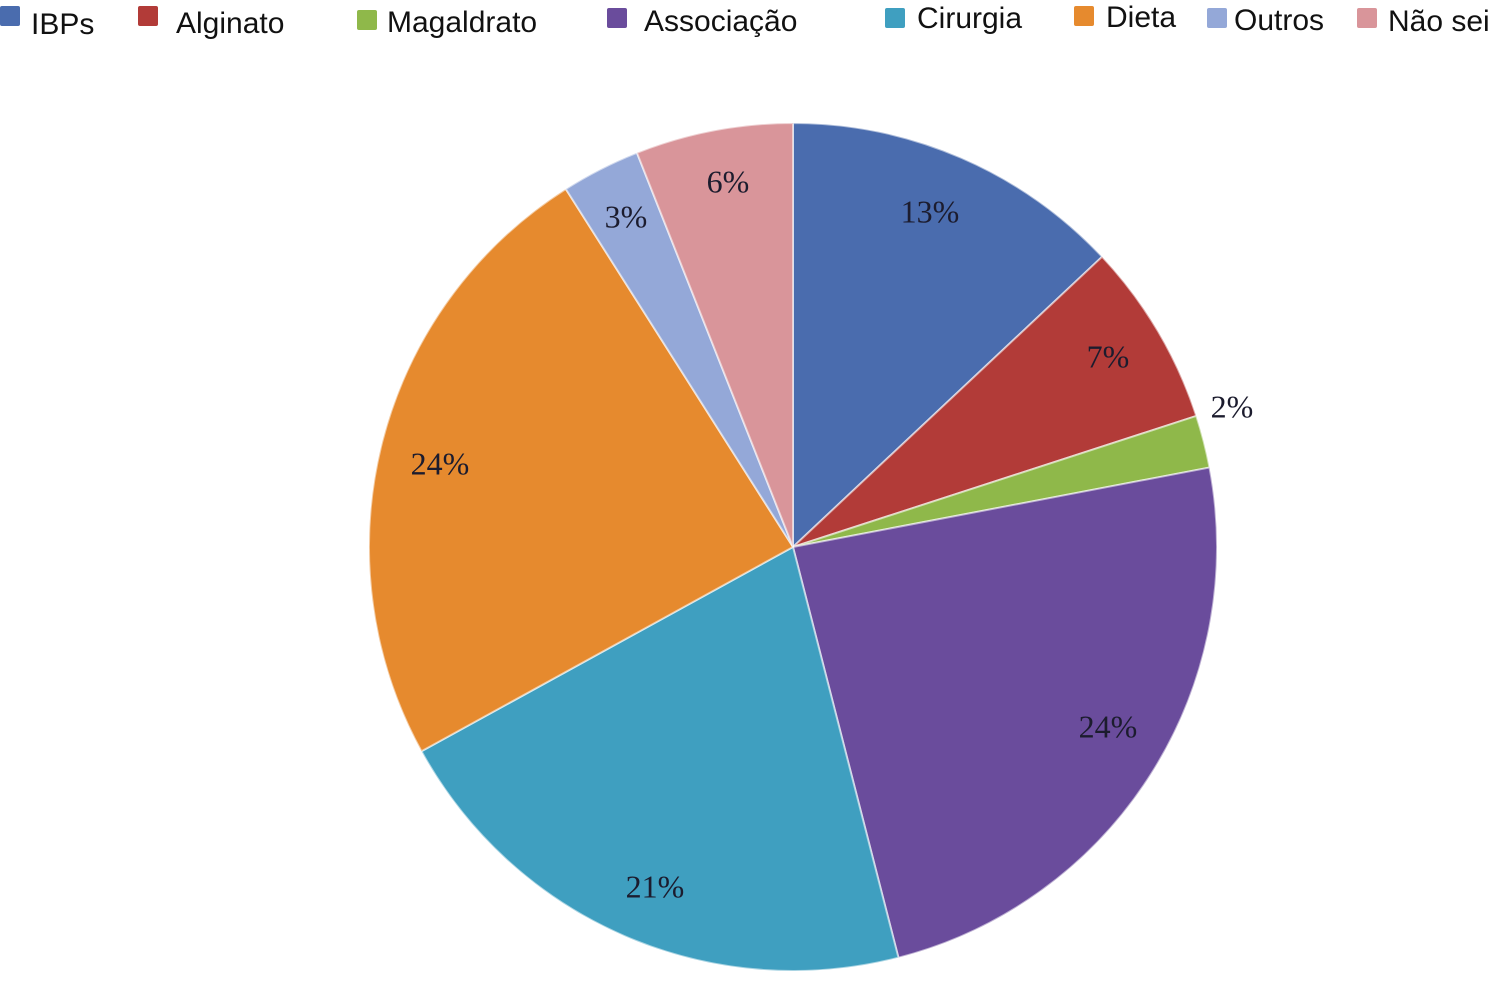 This screenshot has width=1500, height=984. I want to click on pie-slice-associacao, so click(1004, 712).